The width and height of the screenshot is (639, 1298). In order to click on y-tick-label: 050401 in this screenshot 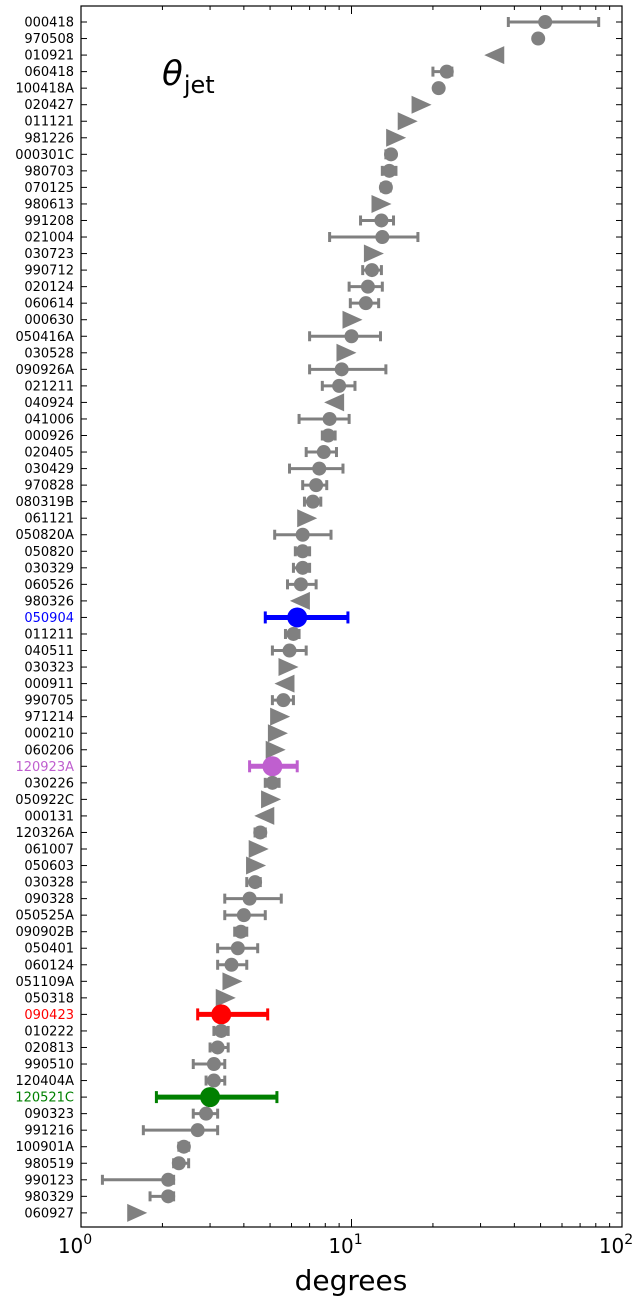, I will do `click(49, 949)`.